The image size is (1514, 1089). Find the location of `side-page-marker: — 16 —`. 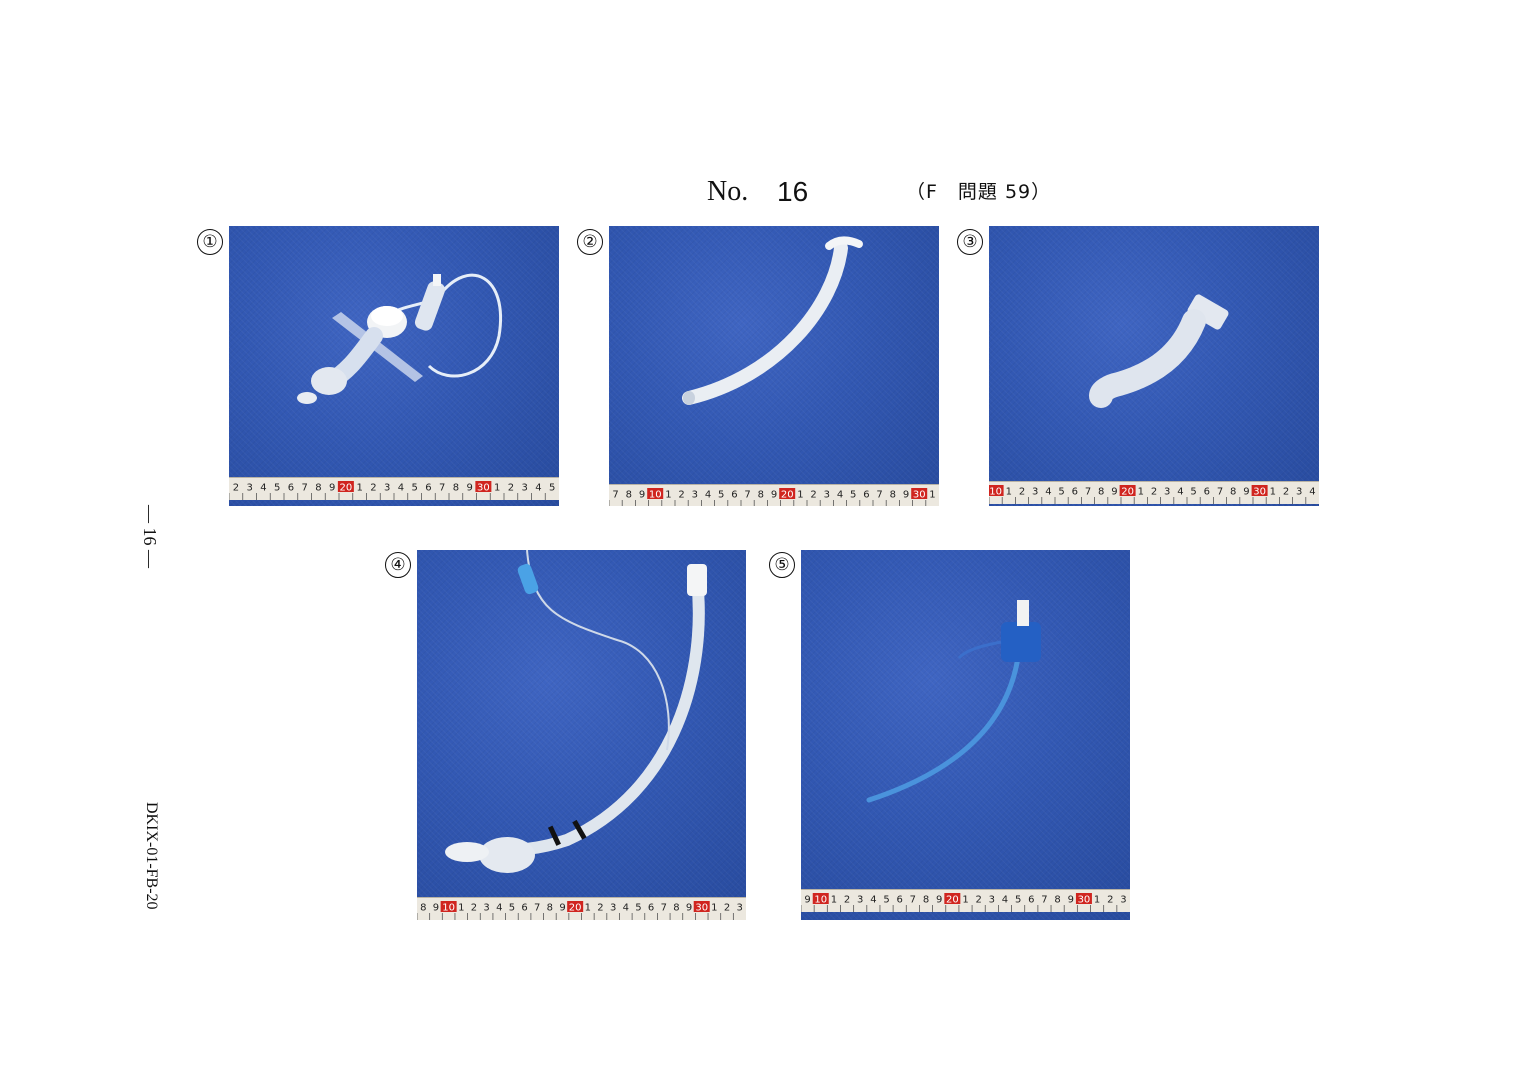

side-page-marker: — 16 — is located at coordinates (152, 545).